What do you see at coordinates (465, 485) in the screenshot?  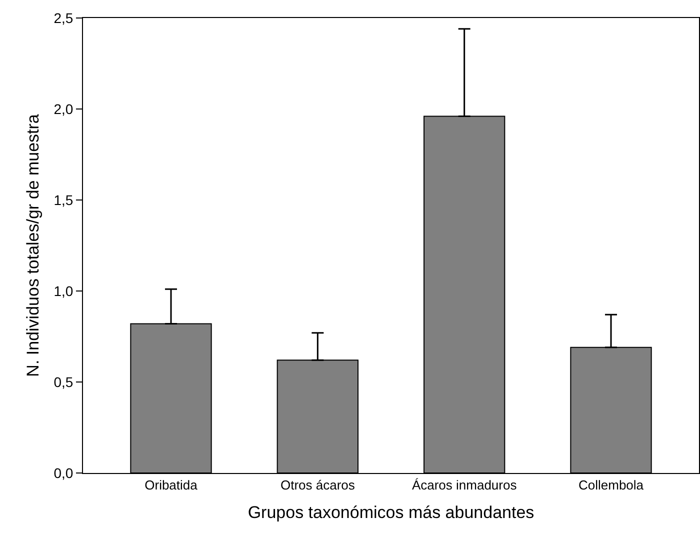 I see `x-tick-label: Ácaros inmaduros` at bounding box center [465, 485].